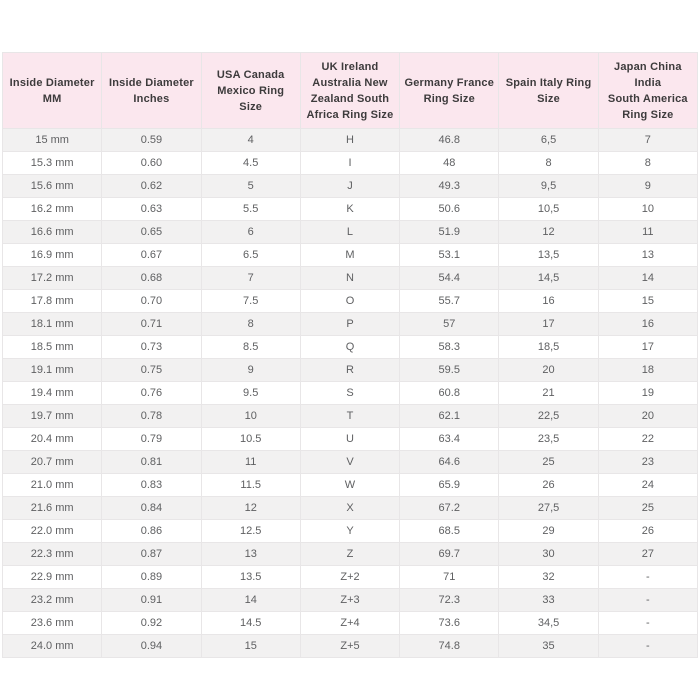 The height and width of the screenshot is (700, 700). I want to click on table-cell: 18, so click(648, 370).